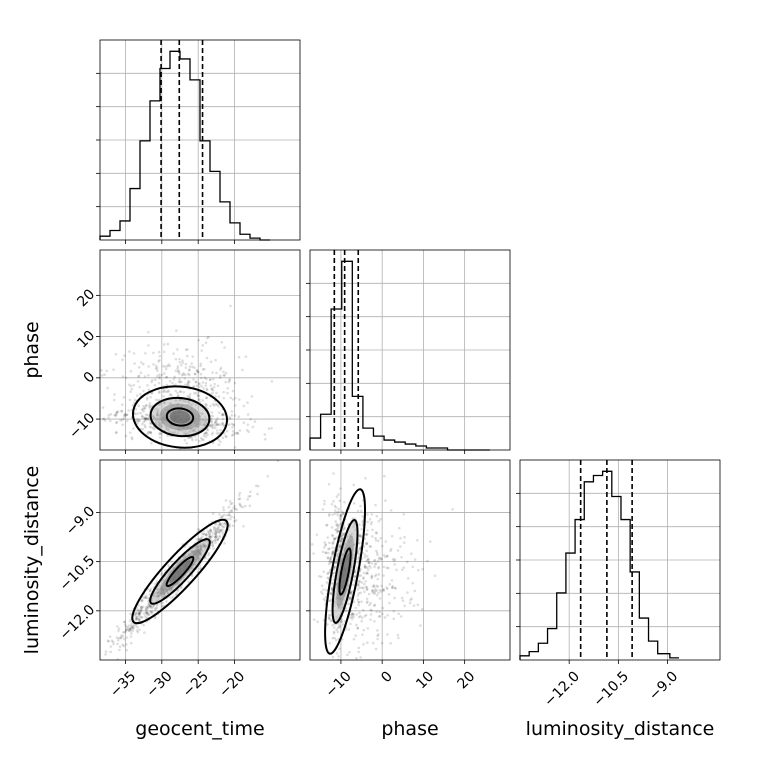  What do you see at coordinates (90, 378) in the screenshot?
I see `y-tick-label: 0` at bounding box center [90, 378].